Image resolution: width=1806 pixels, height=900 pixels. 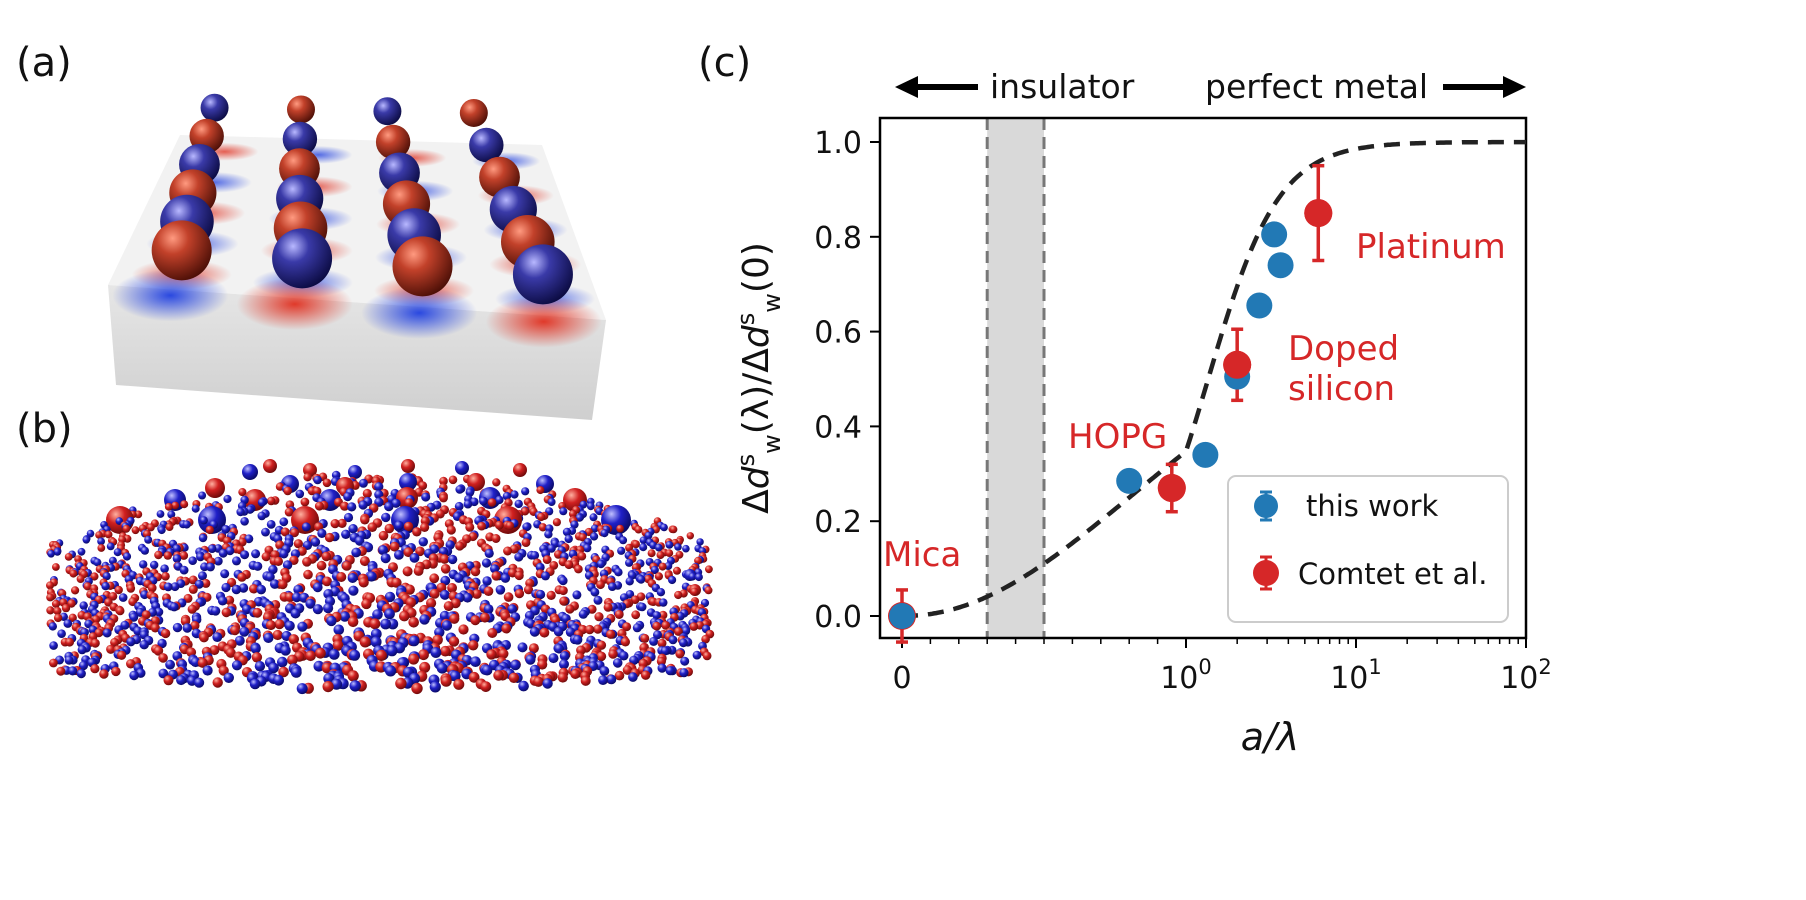 I want to click on panel-a-label: (a), so click(x=44, y=63).